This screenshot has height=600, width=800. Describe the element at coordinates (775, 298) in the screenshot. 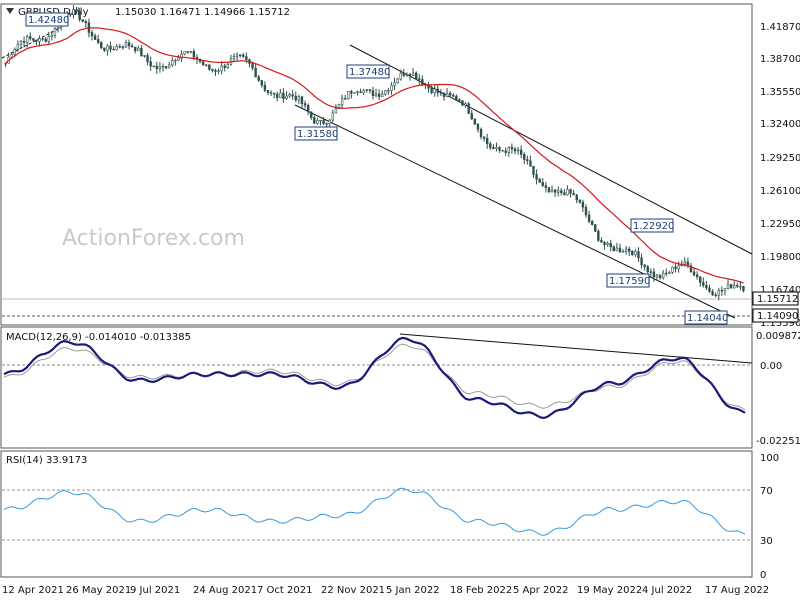

I see `current-price-tag-box` at that location.